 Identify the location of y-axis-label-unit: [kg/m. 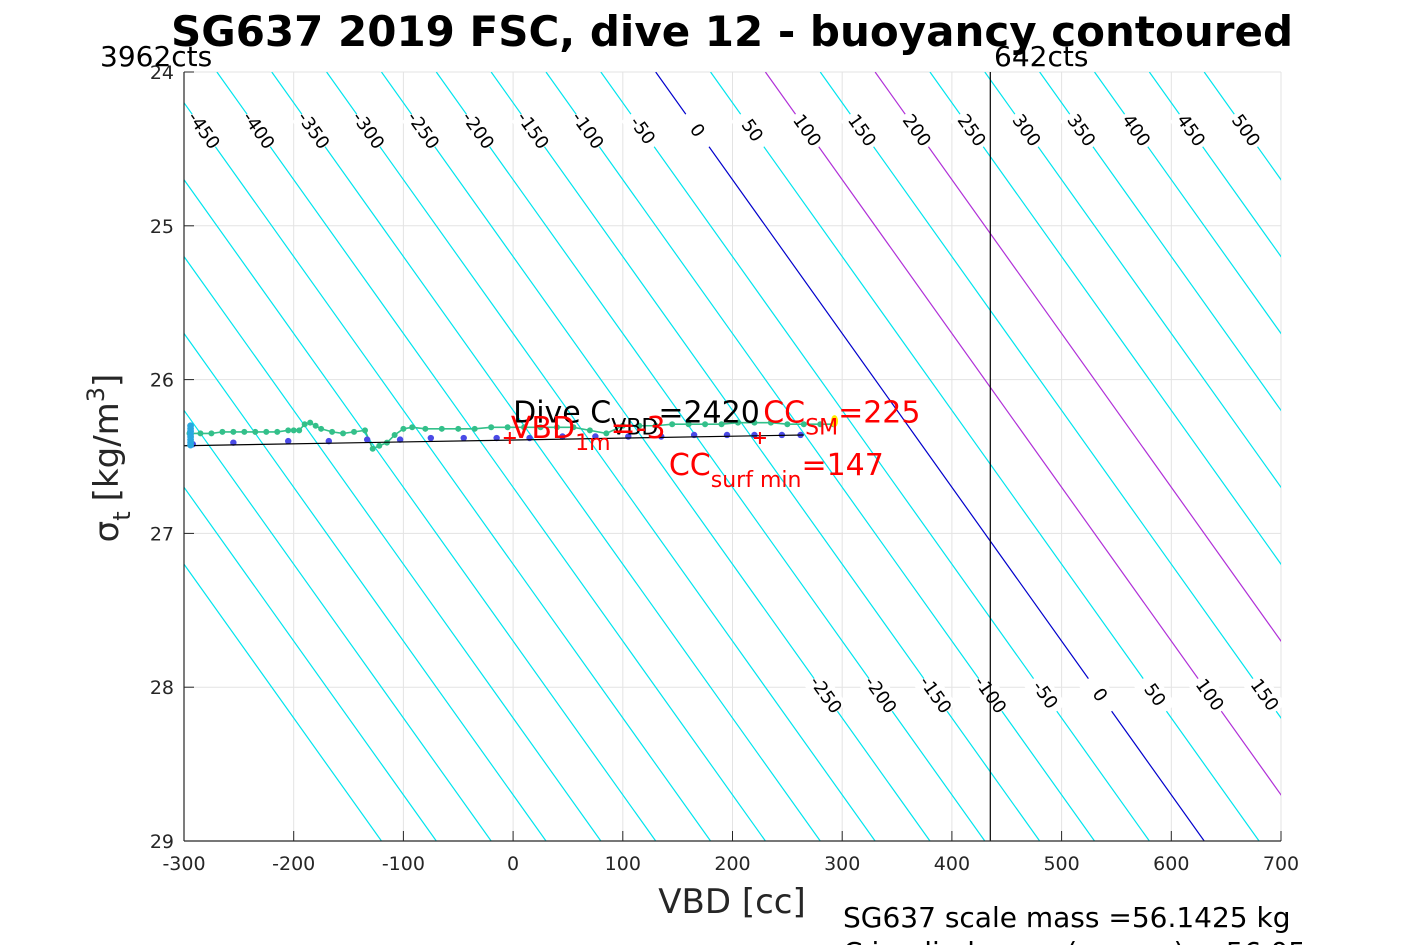
(107, 451).